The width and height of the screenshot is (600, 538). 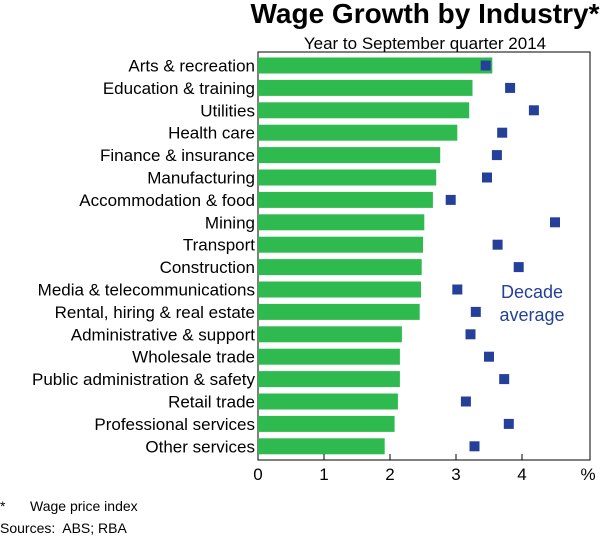 I want to click on category-label: Wholesale trade, so click(x=193, y=357).